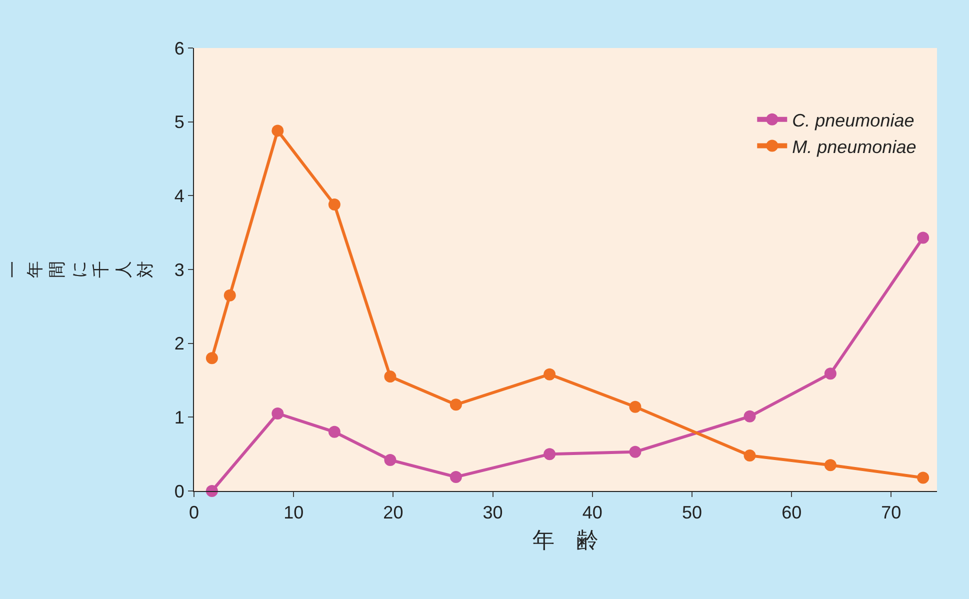  I want to click on x-tick-label: 0, so click(194, 512).